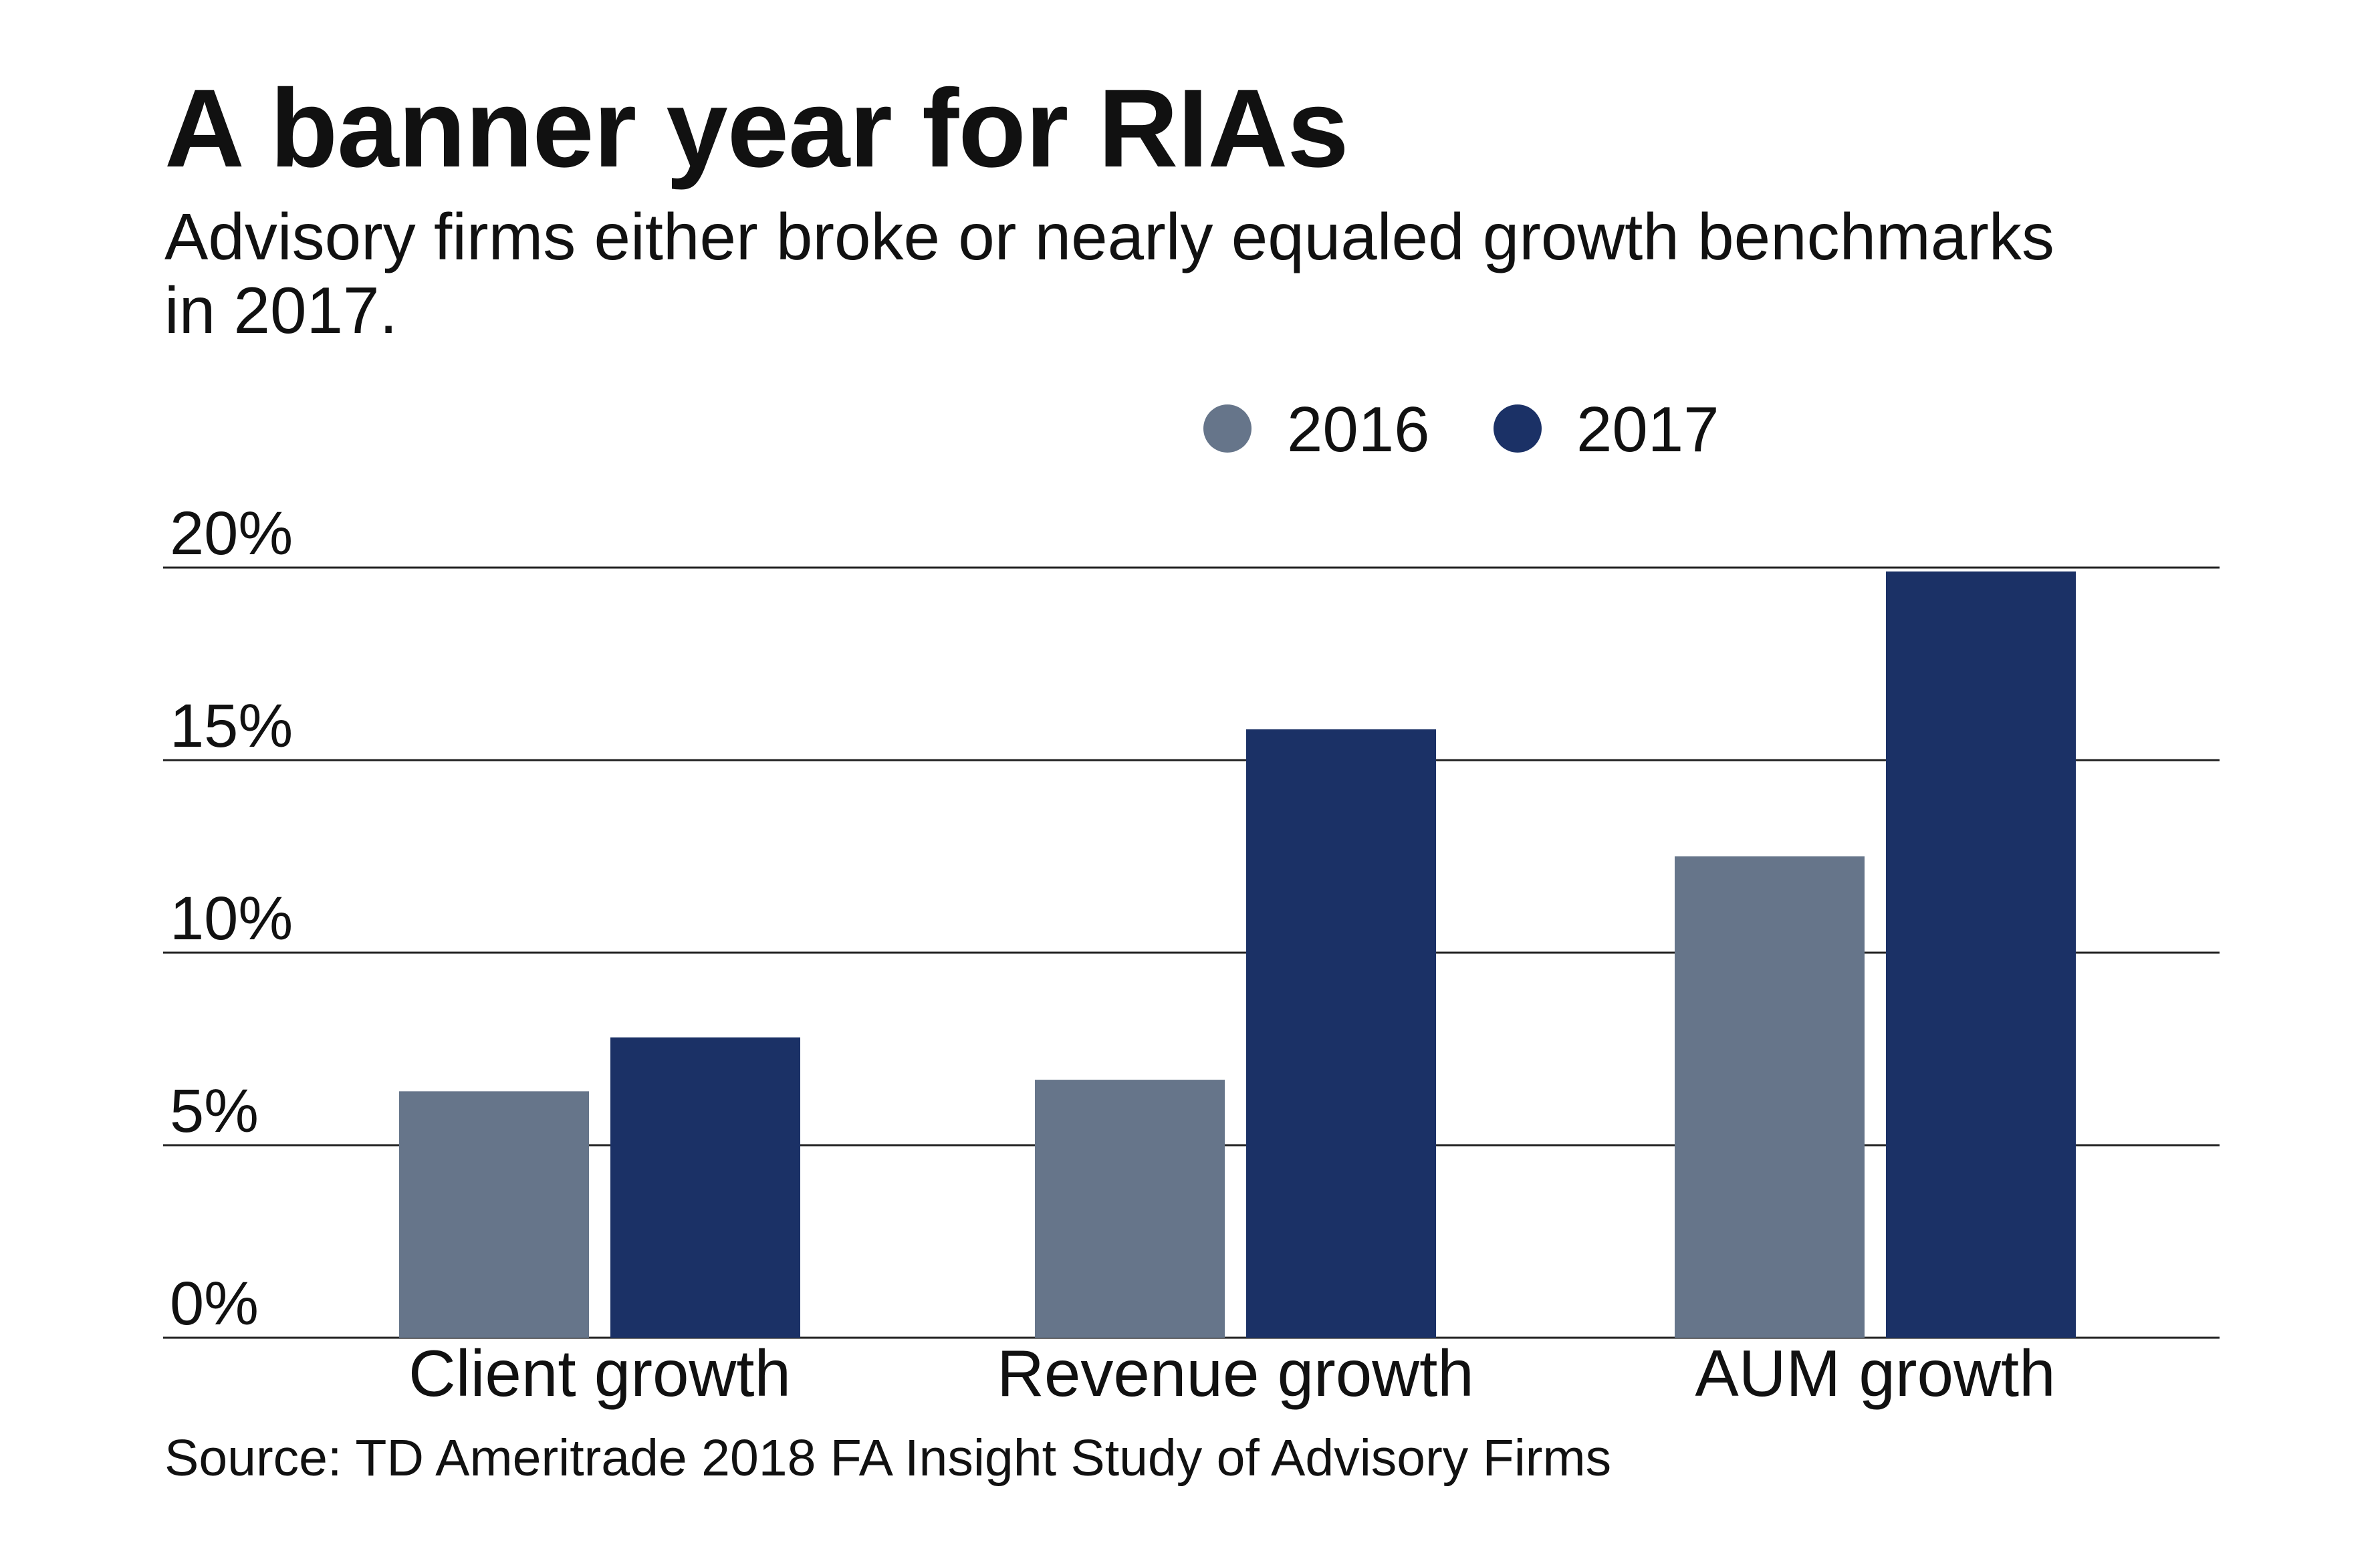 The width and height of the screenshot is (2380, 1551). Describe the element at coordinates (231, 533) in the screenshot. I see `y-tick-label: 20%` at that location.